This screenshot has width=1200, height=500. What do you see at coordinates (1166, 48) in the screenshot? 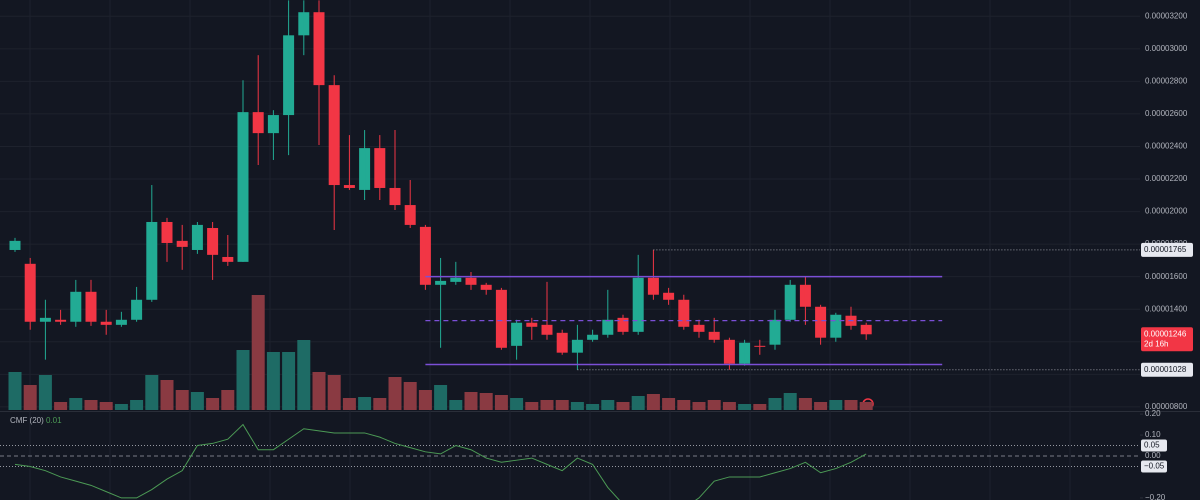
I see `y-tick-label: 0.00003000` at bounding box center [1166, 48].